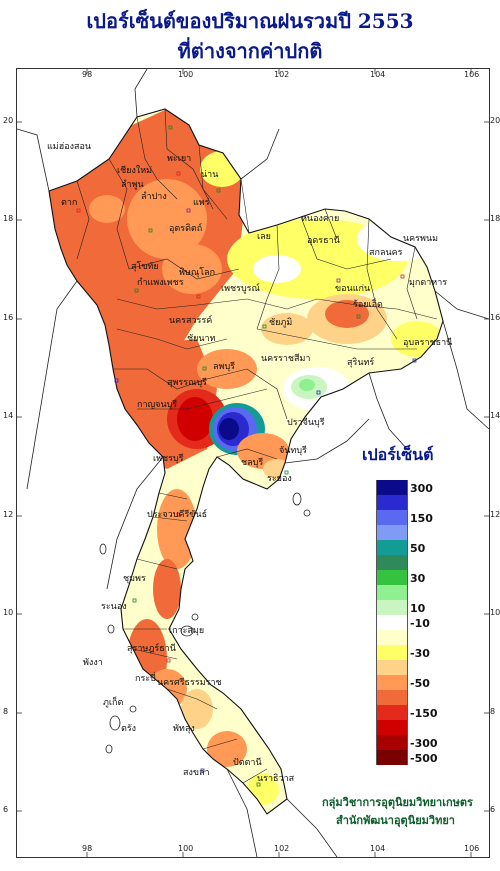  I want to click on label-narathiwat: นราธิวาส, so click(276, 778).